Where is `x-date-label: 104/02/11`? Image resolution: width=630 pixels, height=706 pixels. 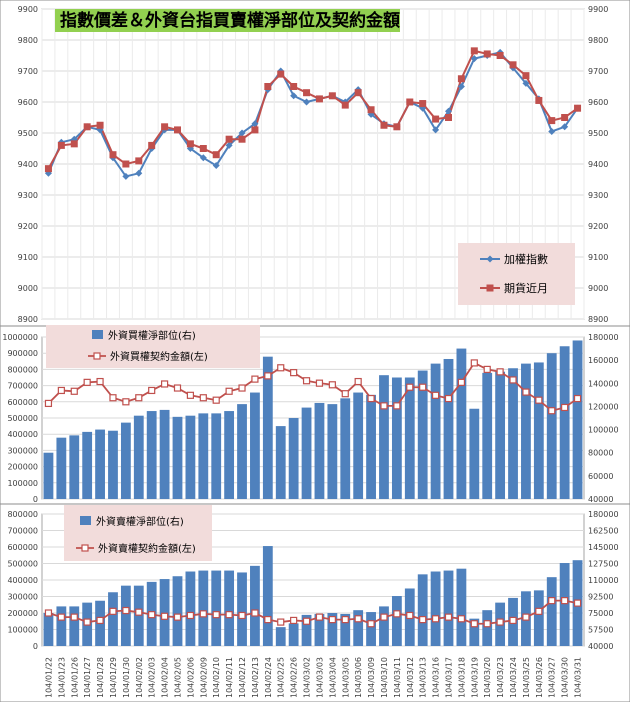 x-date-label: 104/02/11 is located at coordinates (229, 677).